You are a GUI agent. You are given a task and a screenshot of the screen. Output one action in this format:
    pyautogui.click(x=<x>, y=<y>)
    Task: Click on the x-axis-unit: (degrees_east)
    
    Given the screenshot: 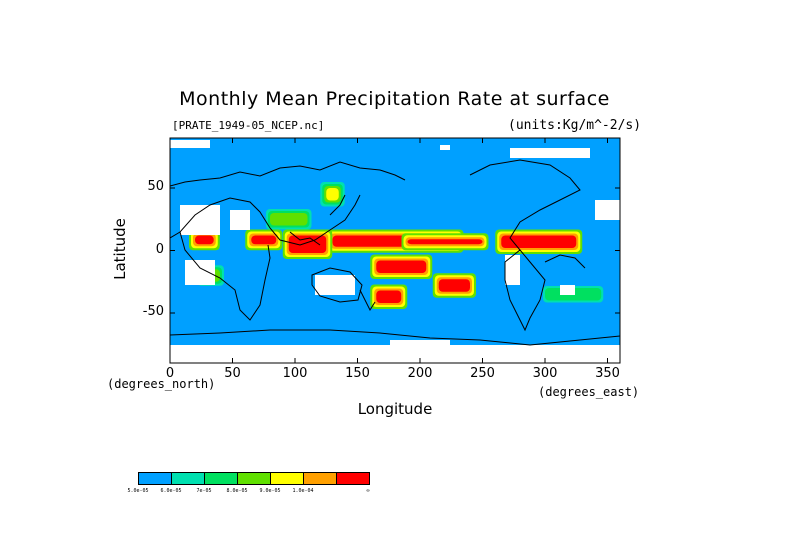 What is the action you would take?
    pyautogui.click(x=589, y=392)
    